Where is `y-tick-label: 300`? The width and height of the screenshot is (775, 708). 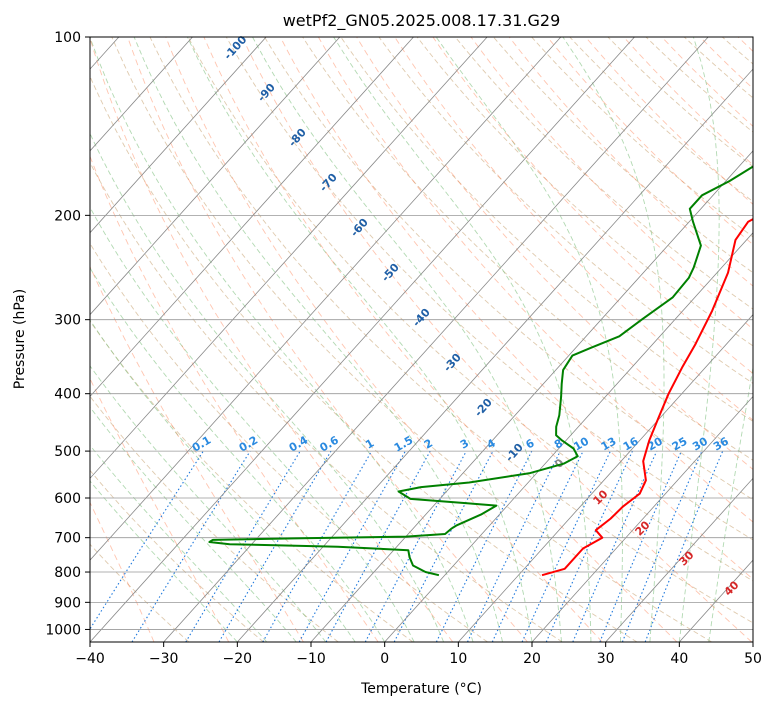
y-tick-label: 300 is located at coordinates (67, 321).